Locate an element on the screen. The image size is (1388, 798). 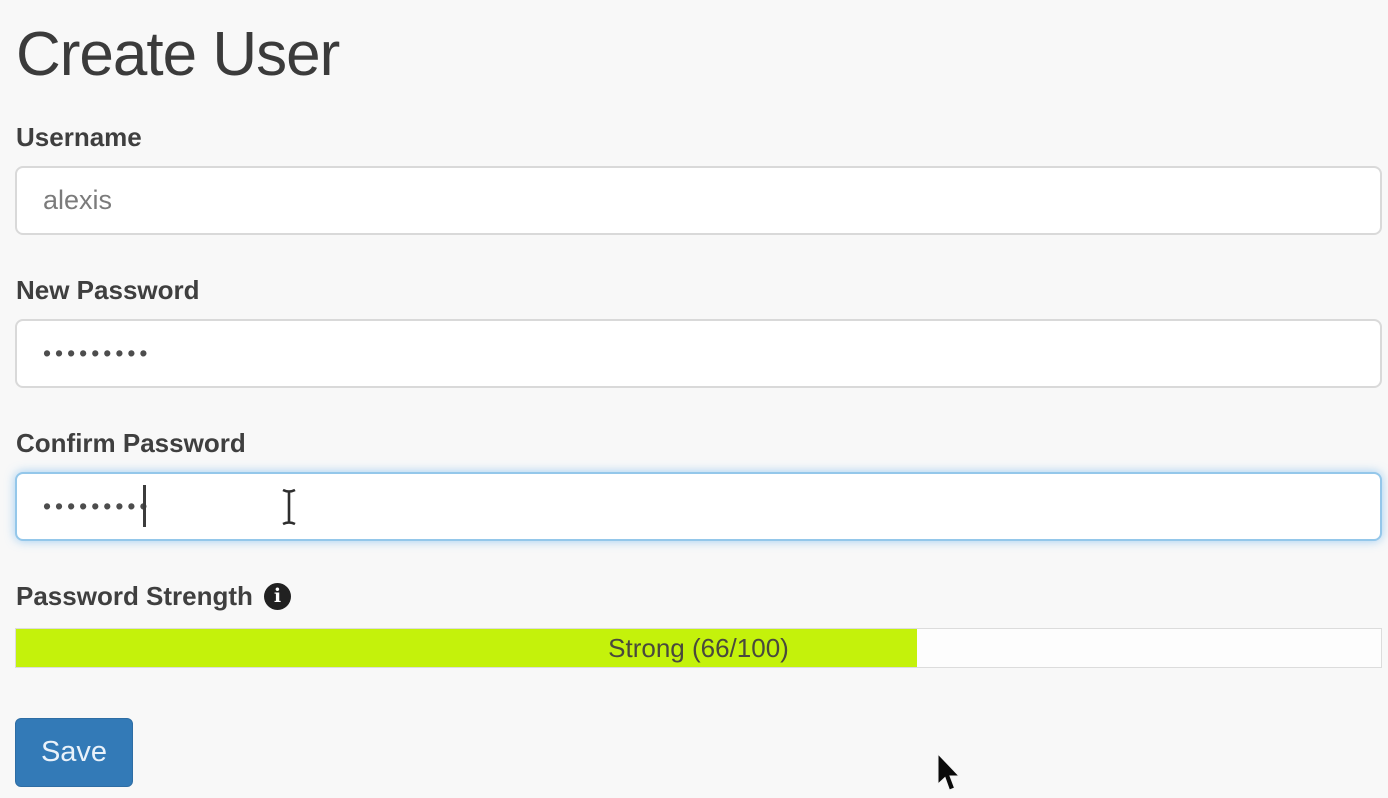
username-input is located at coordinates (698, 200).